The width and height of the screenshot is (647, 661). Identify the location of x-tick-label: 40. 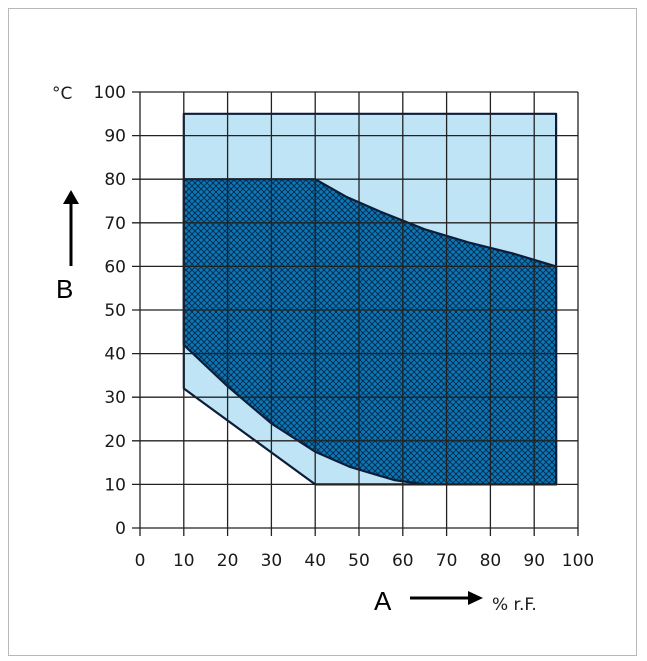
(315, 561).